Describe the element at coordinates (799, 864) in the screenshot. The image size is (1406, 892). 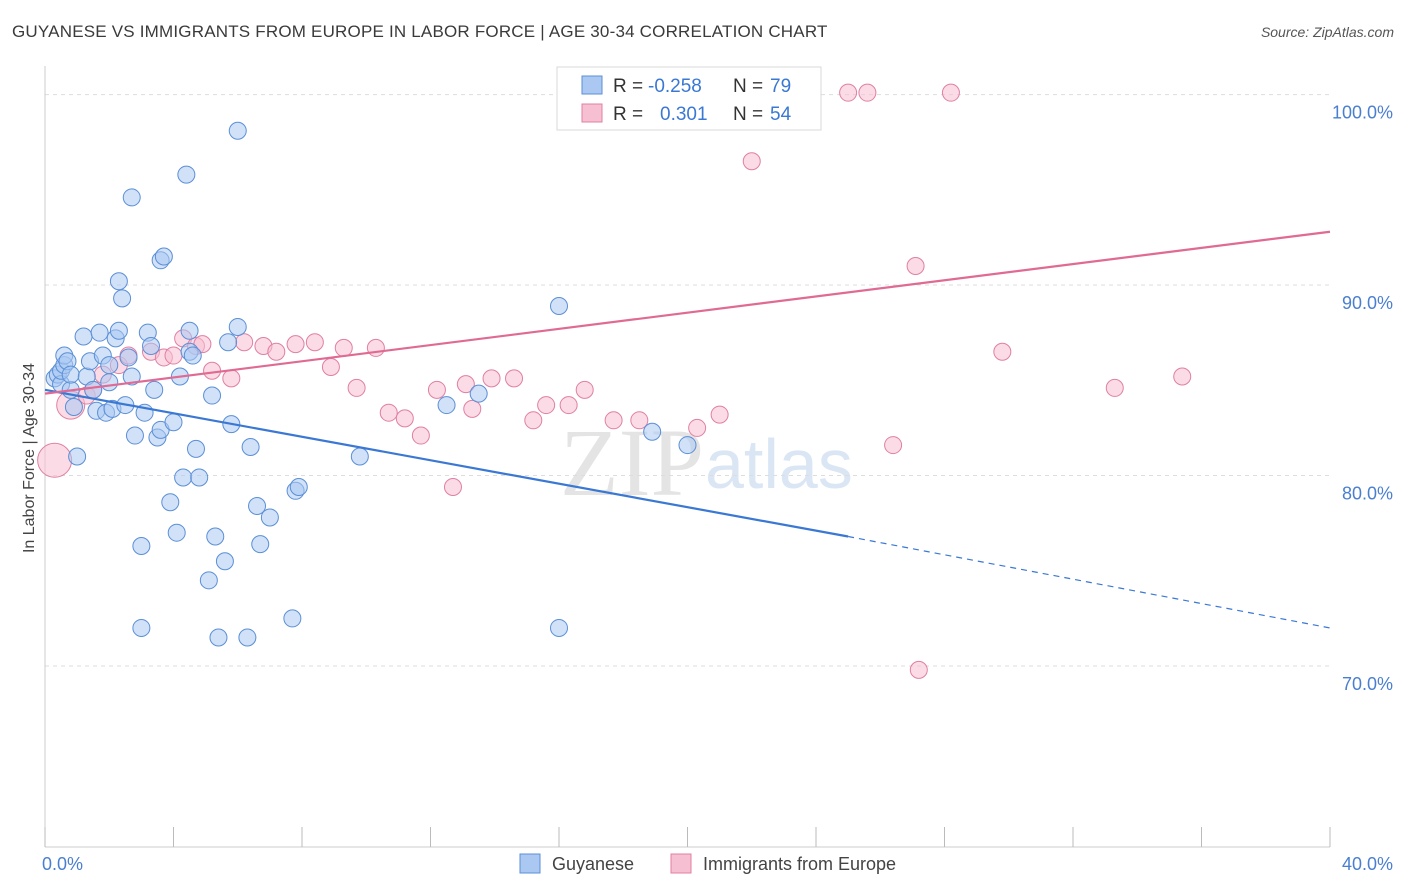
I see `legend-bottom-label-immigrants: Immigrants from Europe` at that location.